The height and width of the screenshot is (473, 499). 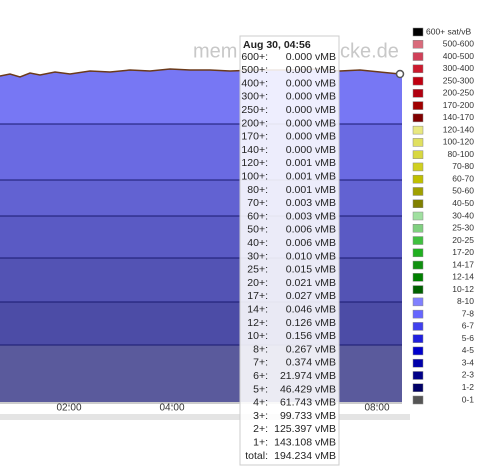 What do you see at coordinates (205, 417) in the screenshot?
I see `scrollbar` at bounding box center [205, 417].